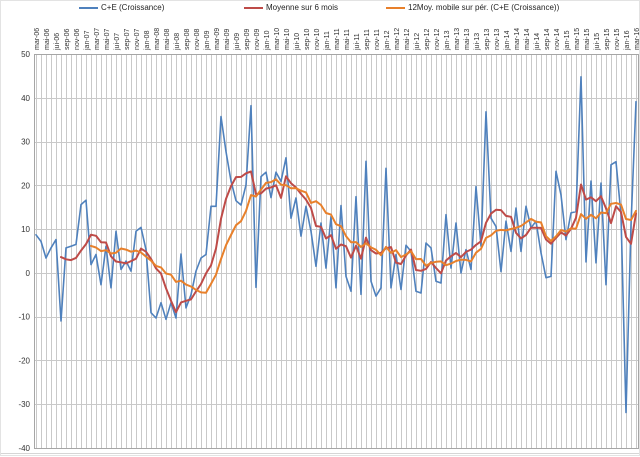 This screenshot has height=457, width=640. I want to click on y-tick-label: -40, so click(24, 448).